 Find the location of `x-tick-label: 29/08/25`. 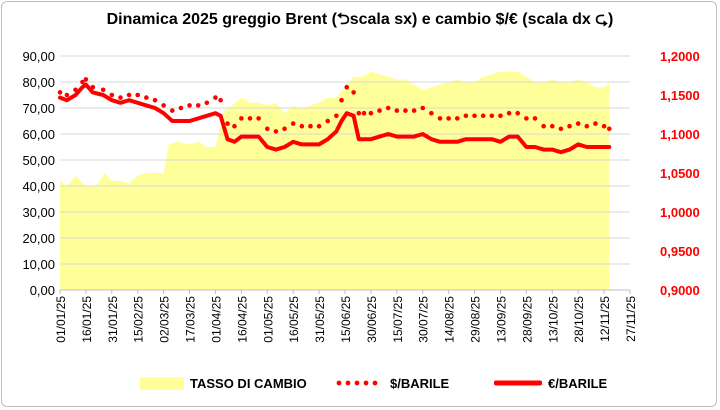

x-tick-label: 29/08/25 is located at coordinates (476, 319).